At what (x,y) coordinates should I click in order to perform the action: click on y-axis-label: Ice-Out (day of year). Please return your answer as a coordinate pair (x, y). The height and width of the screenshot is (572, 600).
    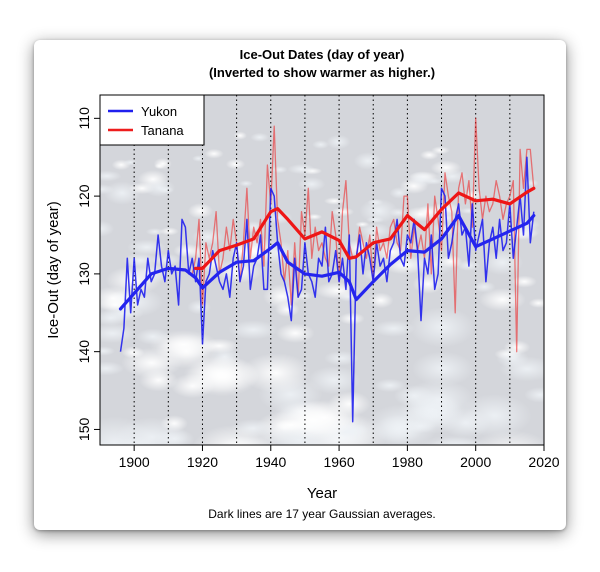
    Looking at the image, I should click on (53, 270).